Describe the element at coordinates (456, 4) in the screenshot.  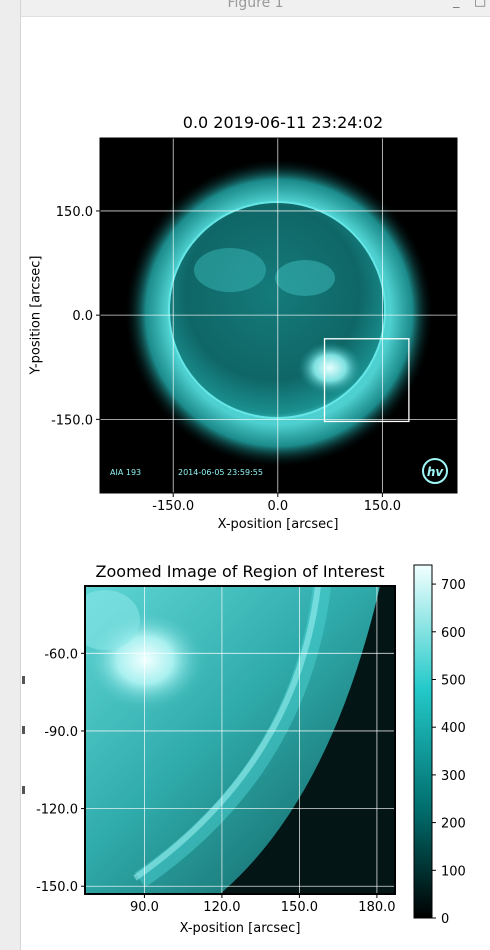
I see `minimize-button: _` at that location.